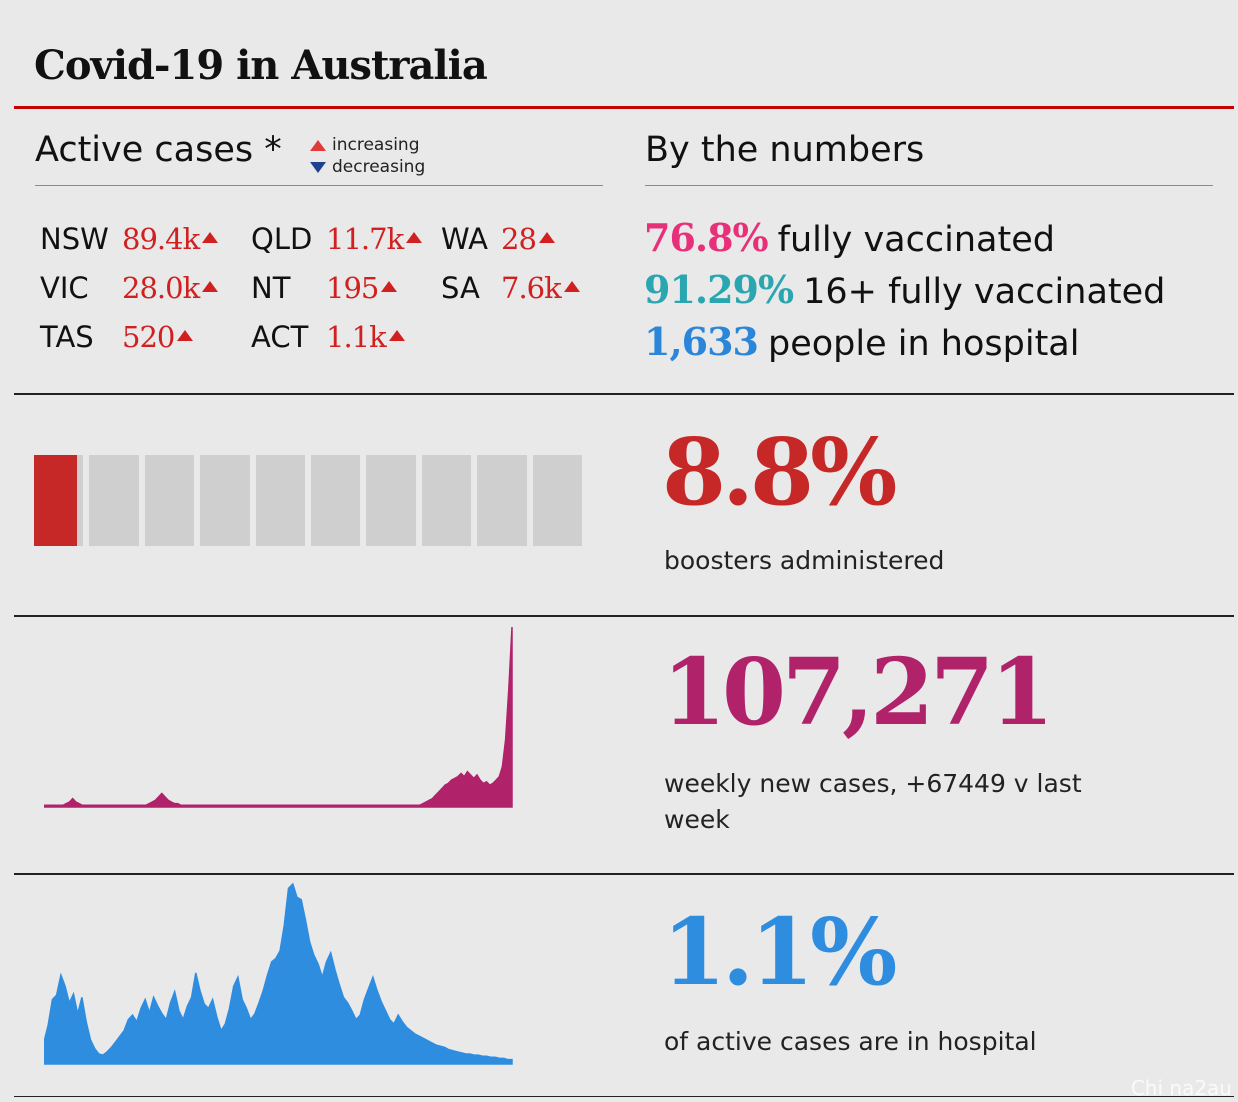 The width and height of the screenshot is (1238, 1102). Describe the element at coordinates (56, 500) in the screenshot. I see `waffle-fill` at that location.